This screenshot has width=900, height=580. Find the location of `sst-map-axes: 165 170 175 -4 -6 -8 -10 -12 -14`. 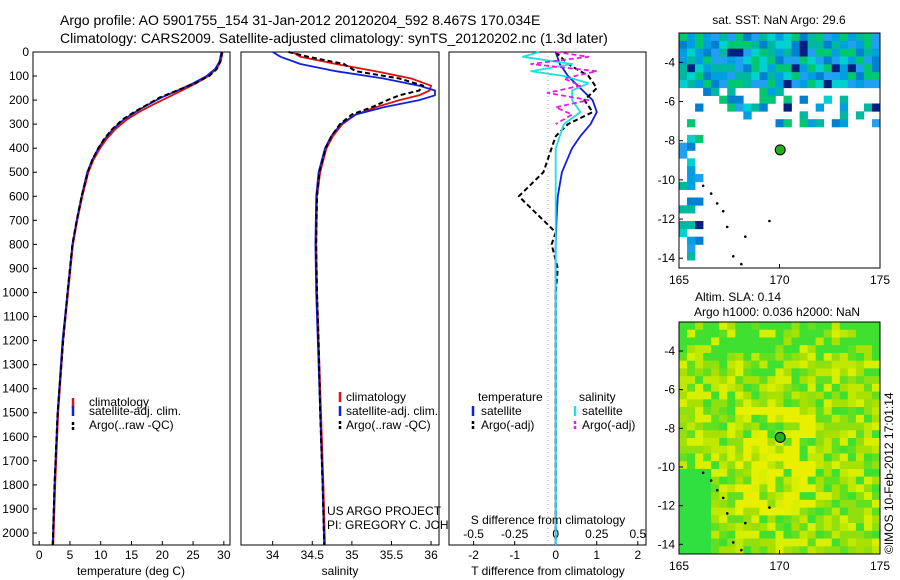

sst-map-axes: 165 170 175 -4 -6 -8 -10 -12 -14 is located at coordinates (774, 171).